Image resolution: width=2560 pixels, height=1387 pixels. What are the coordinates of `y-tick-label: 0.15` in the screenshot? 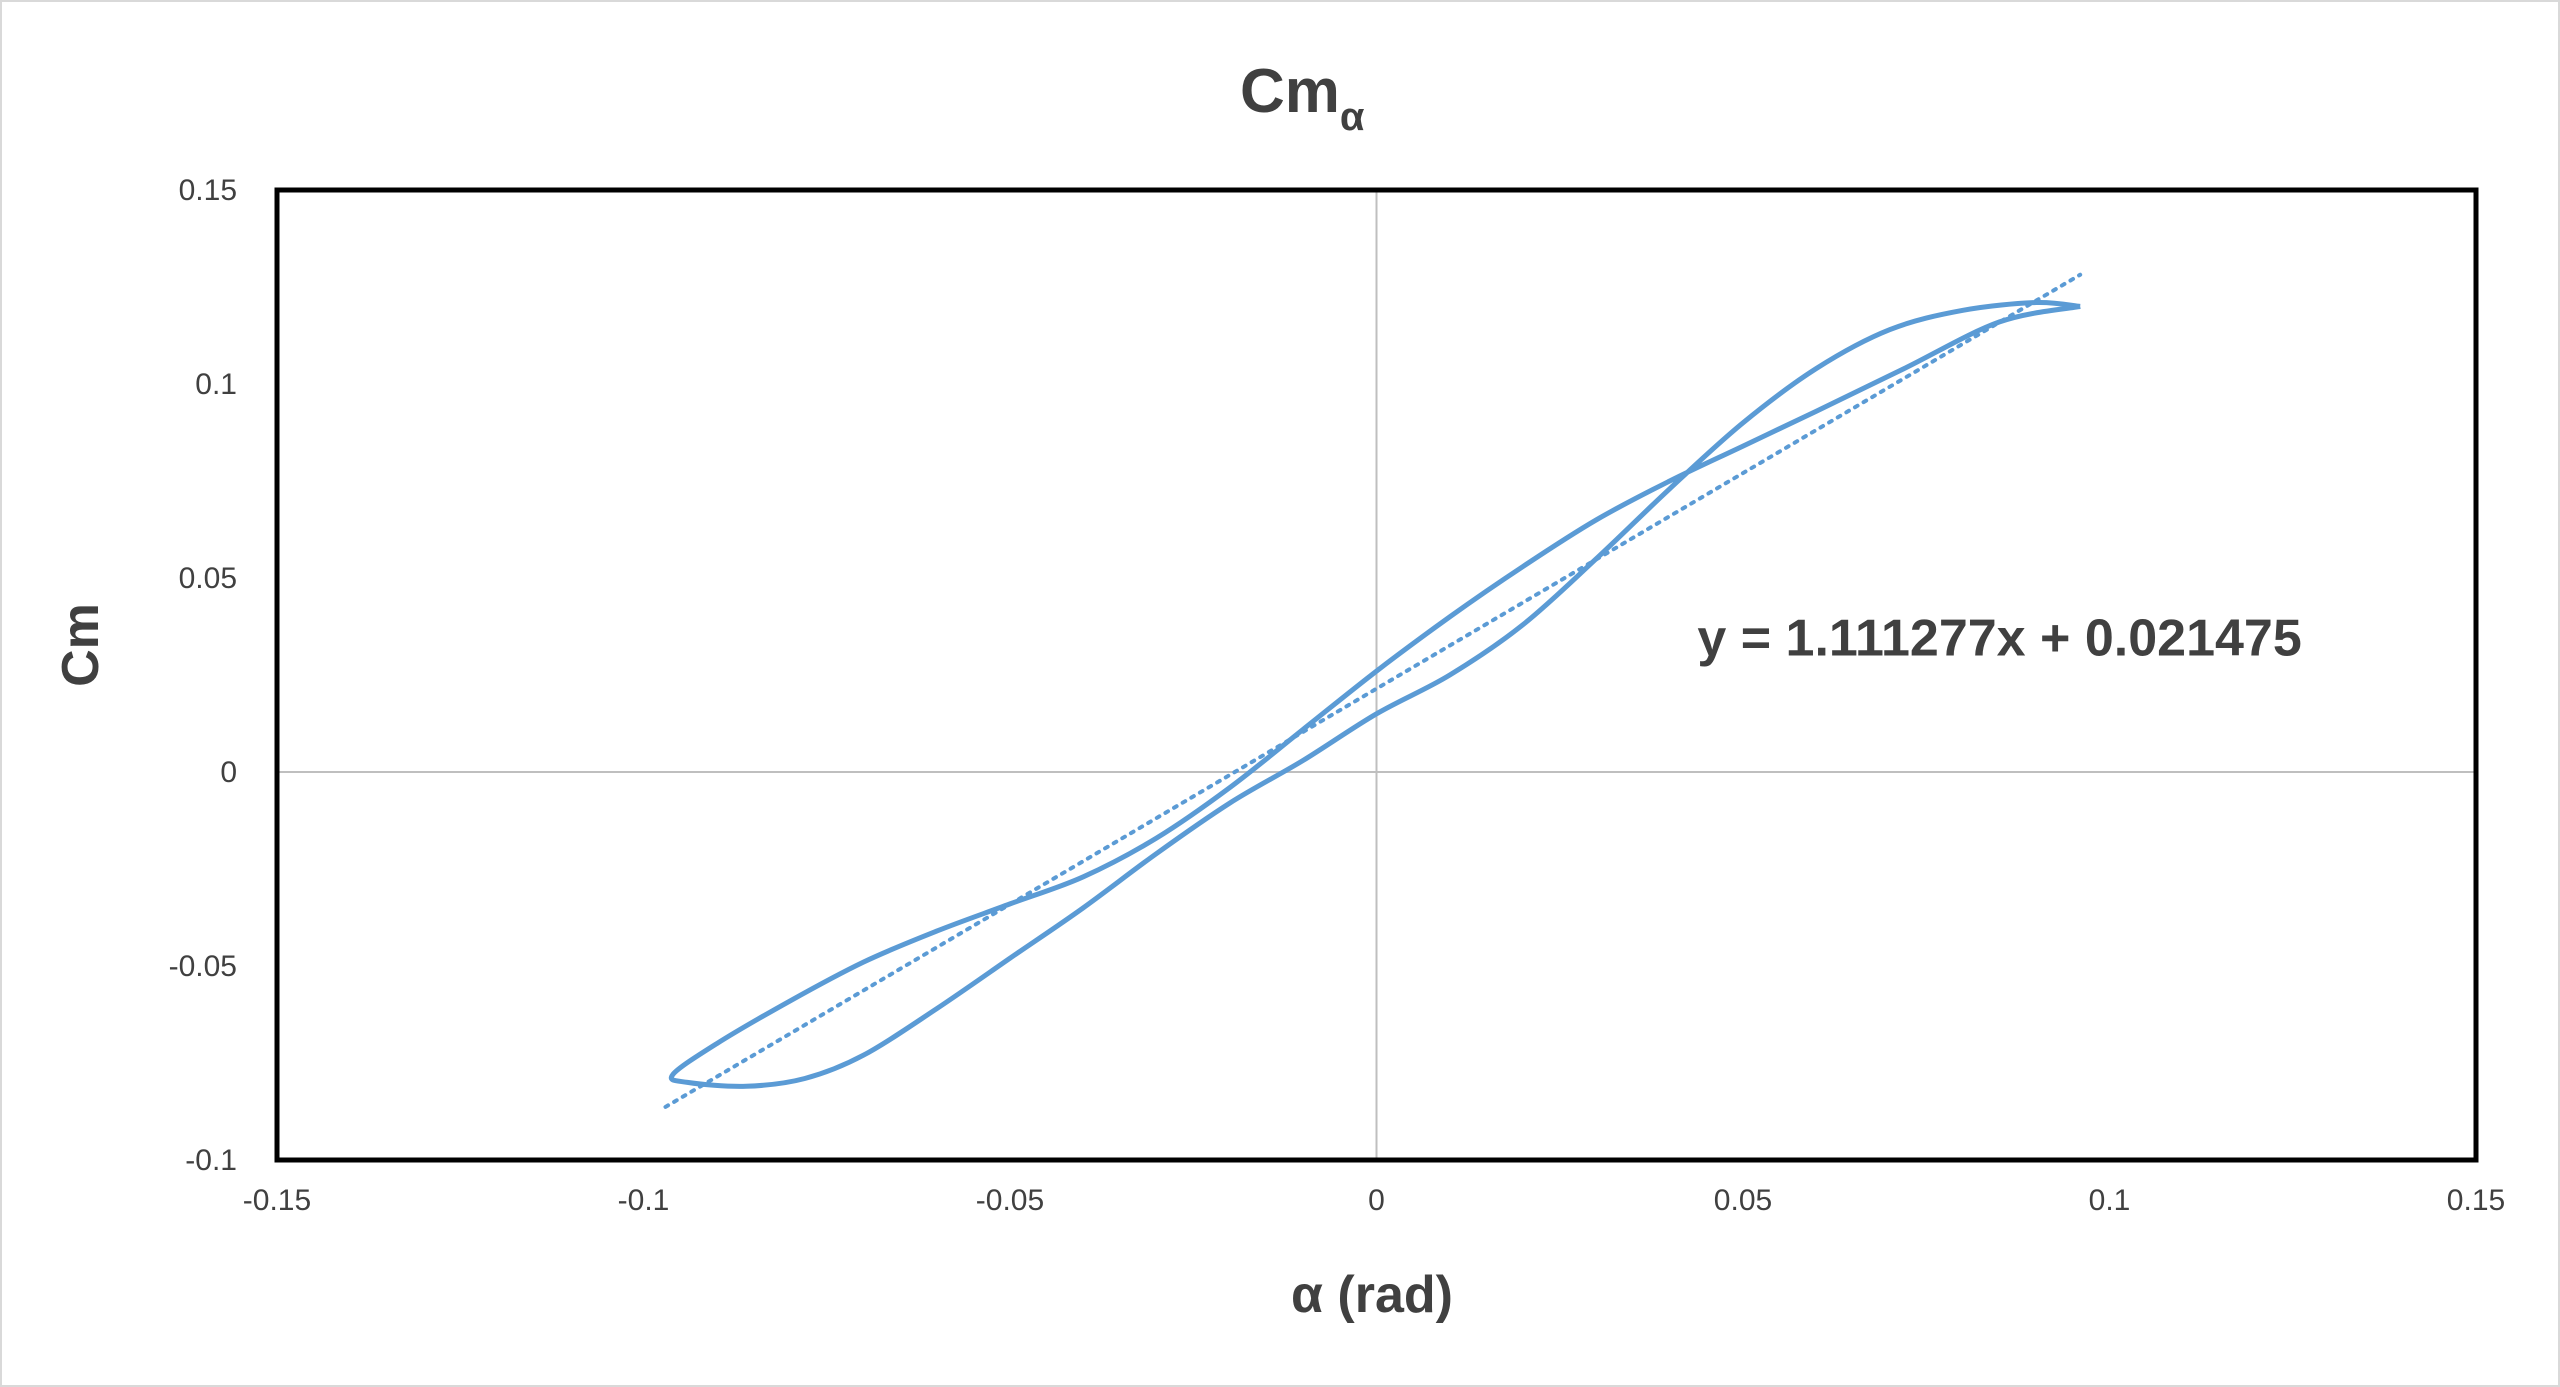 It's located at (208, 190).